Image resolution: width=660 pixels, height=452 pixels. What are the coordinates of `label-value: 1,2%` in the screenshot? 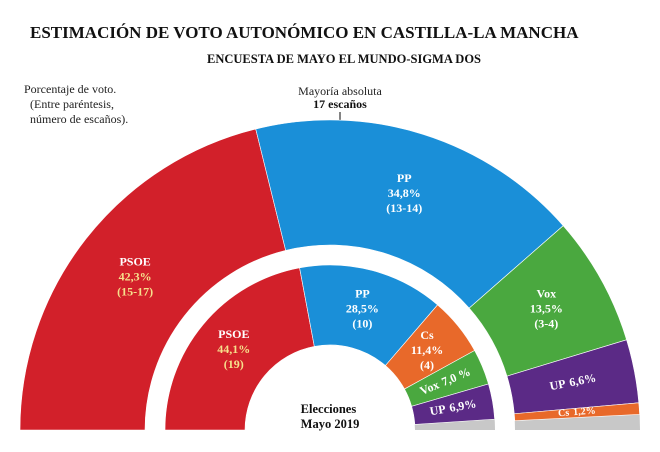 It's located at (584, 412).